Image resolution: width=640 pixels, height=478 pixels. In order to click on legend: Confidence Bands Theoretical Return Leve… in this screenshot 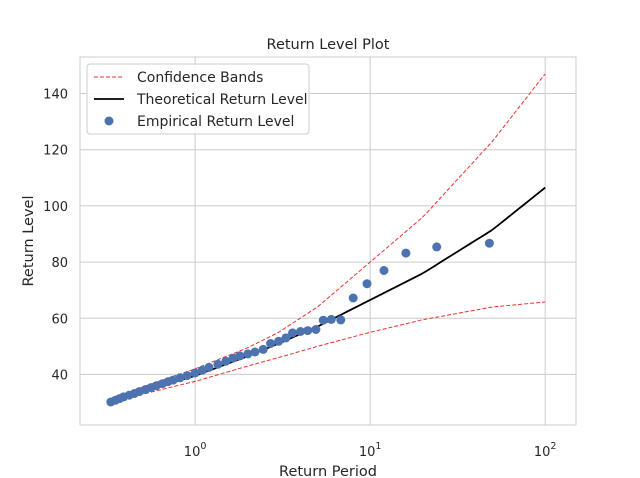, I will do `click(198, 99)`.